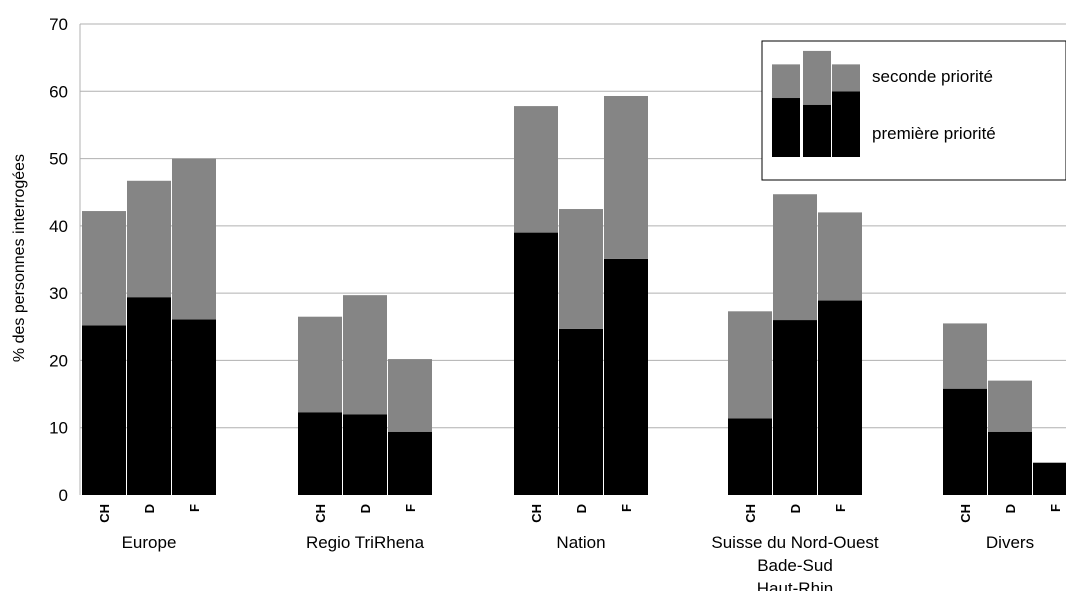  I want to click on y-tick-label: 40, so click(58, 226).